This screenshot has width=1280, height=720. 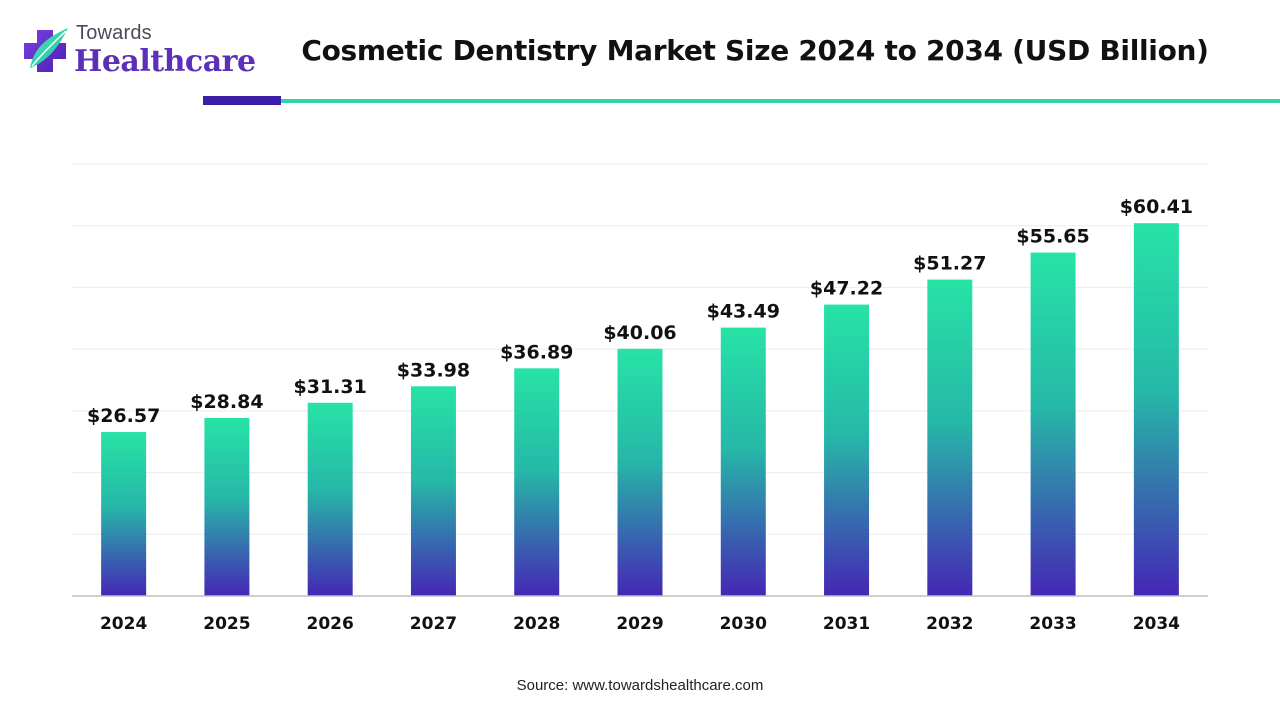 I want to click on bar-2026, so click(x=330, y=499).